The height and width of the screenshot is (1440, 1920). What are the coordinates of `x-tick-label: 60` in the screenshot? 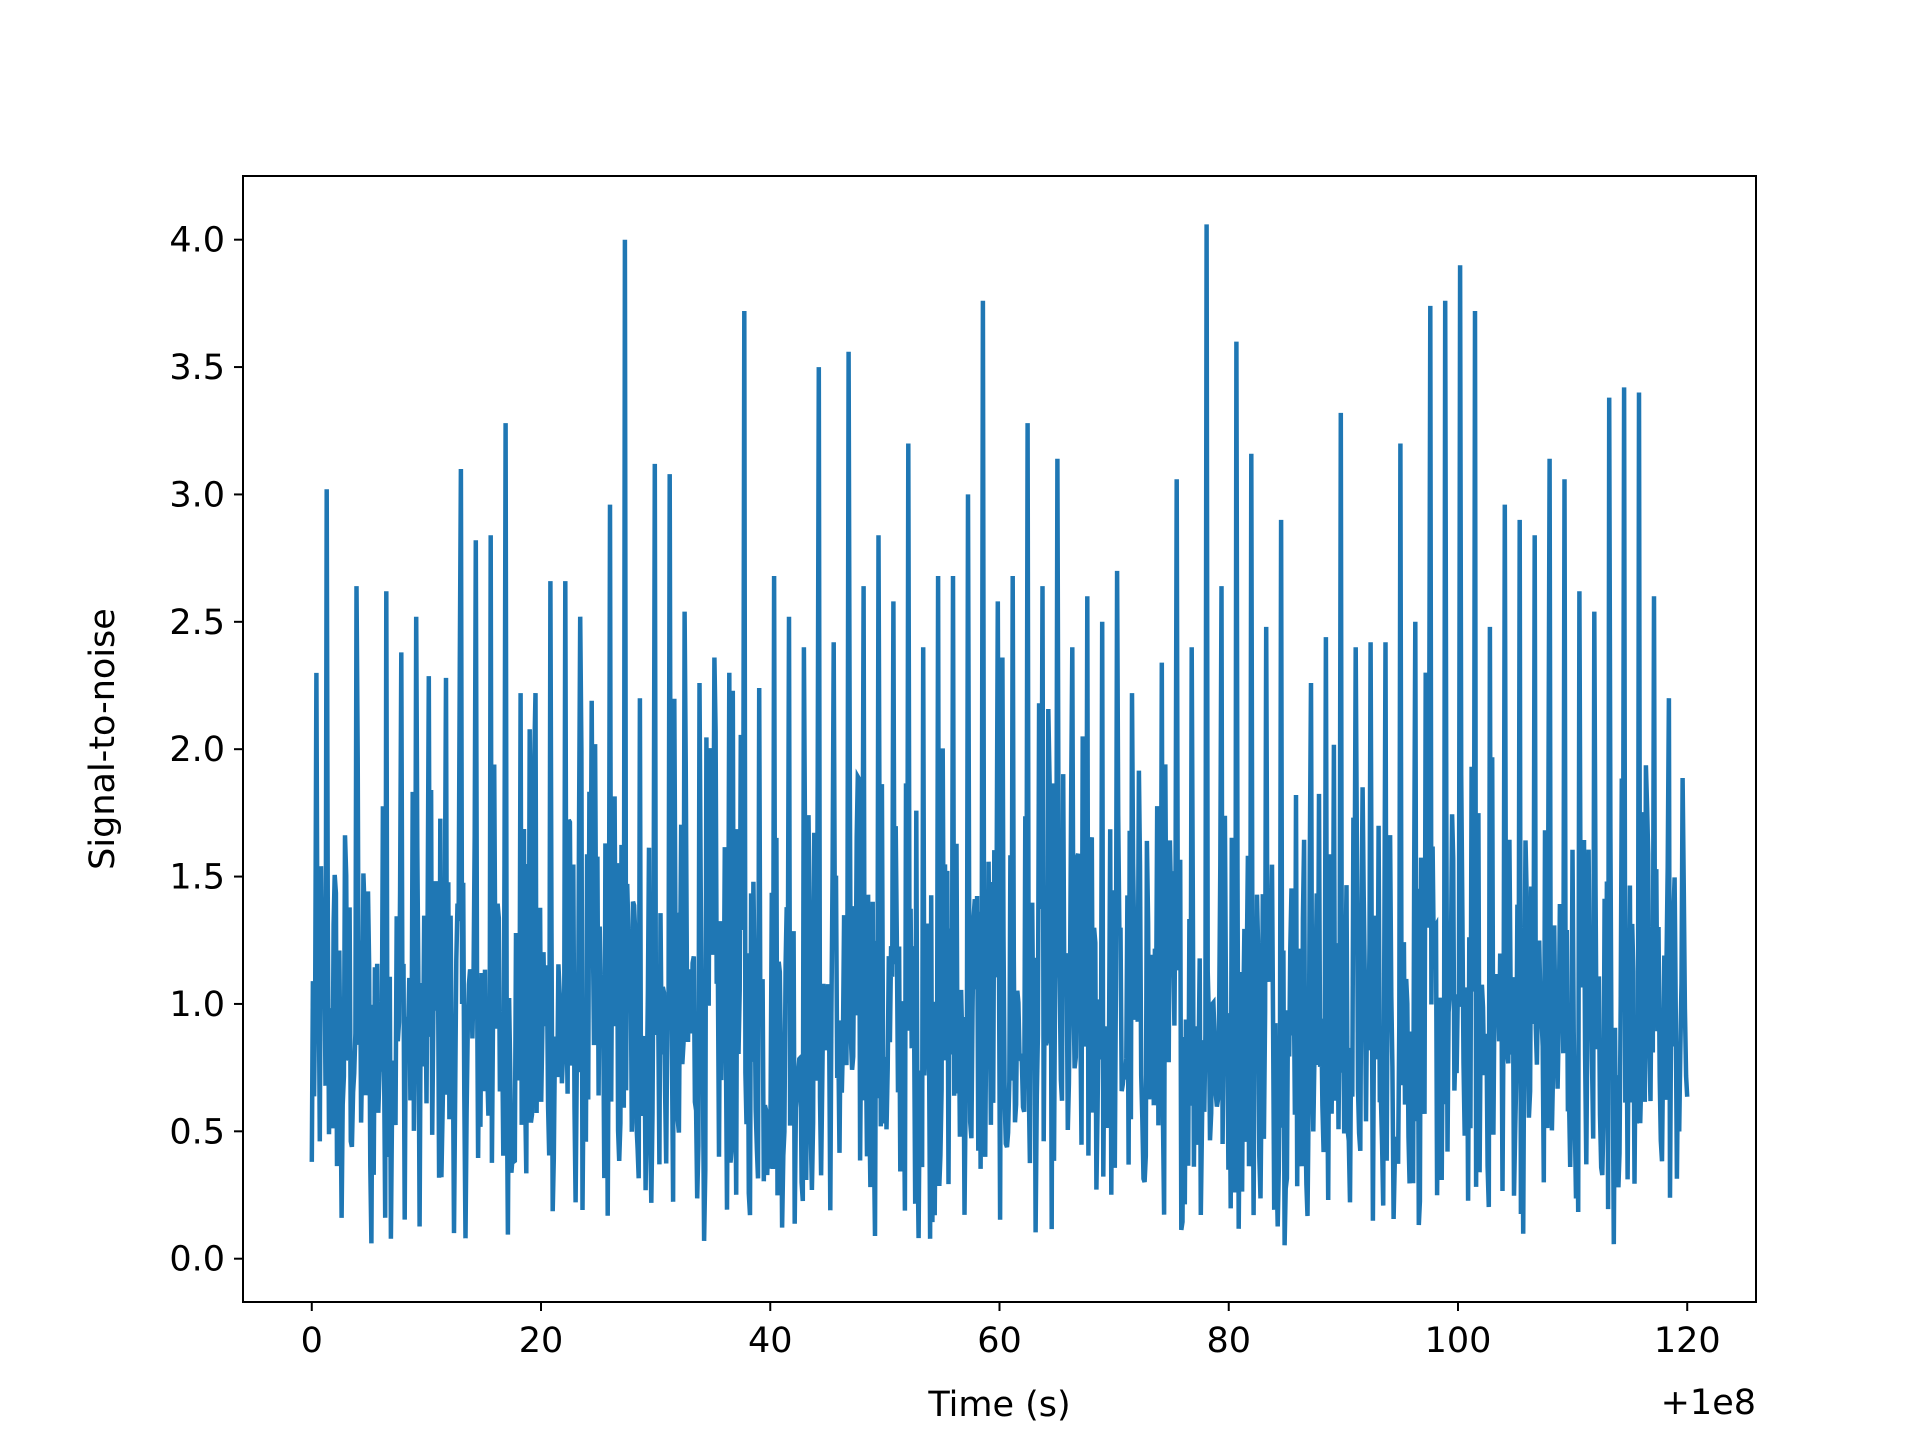 It's located at (999, 1341).